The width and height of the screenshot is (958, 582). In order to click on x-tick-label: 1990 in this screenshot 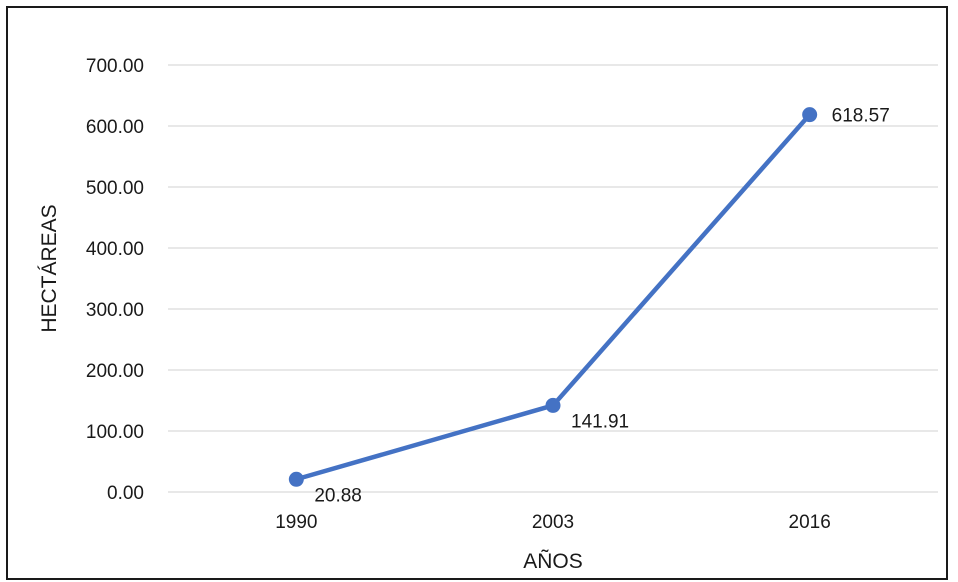, I will do `click(296, 522)`.